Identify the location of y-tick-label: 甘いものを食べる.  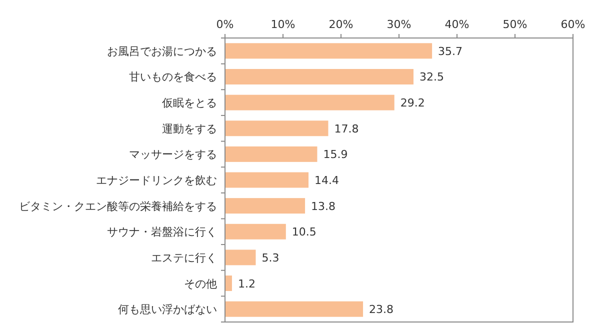
(173, 77).